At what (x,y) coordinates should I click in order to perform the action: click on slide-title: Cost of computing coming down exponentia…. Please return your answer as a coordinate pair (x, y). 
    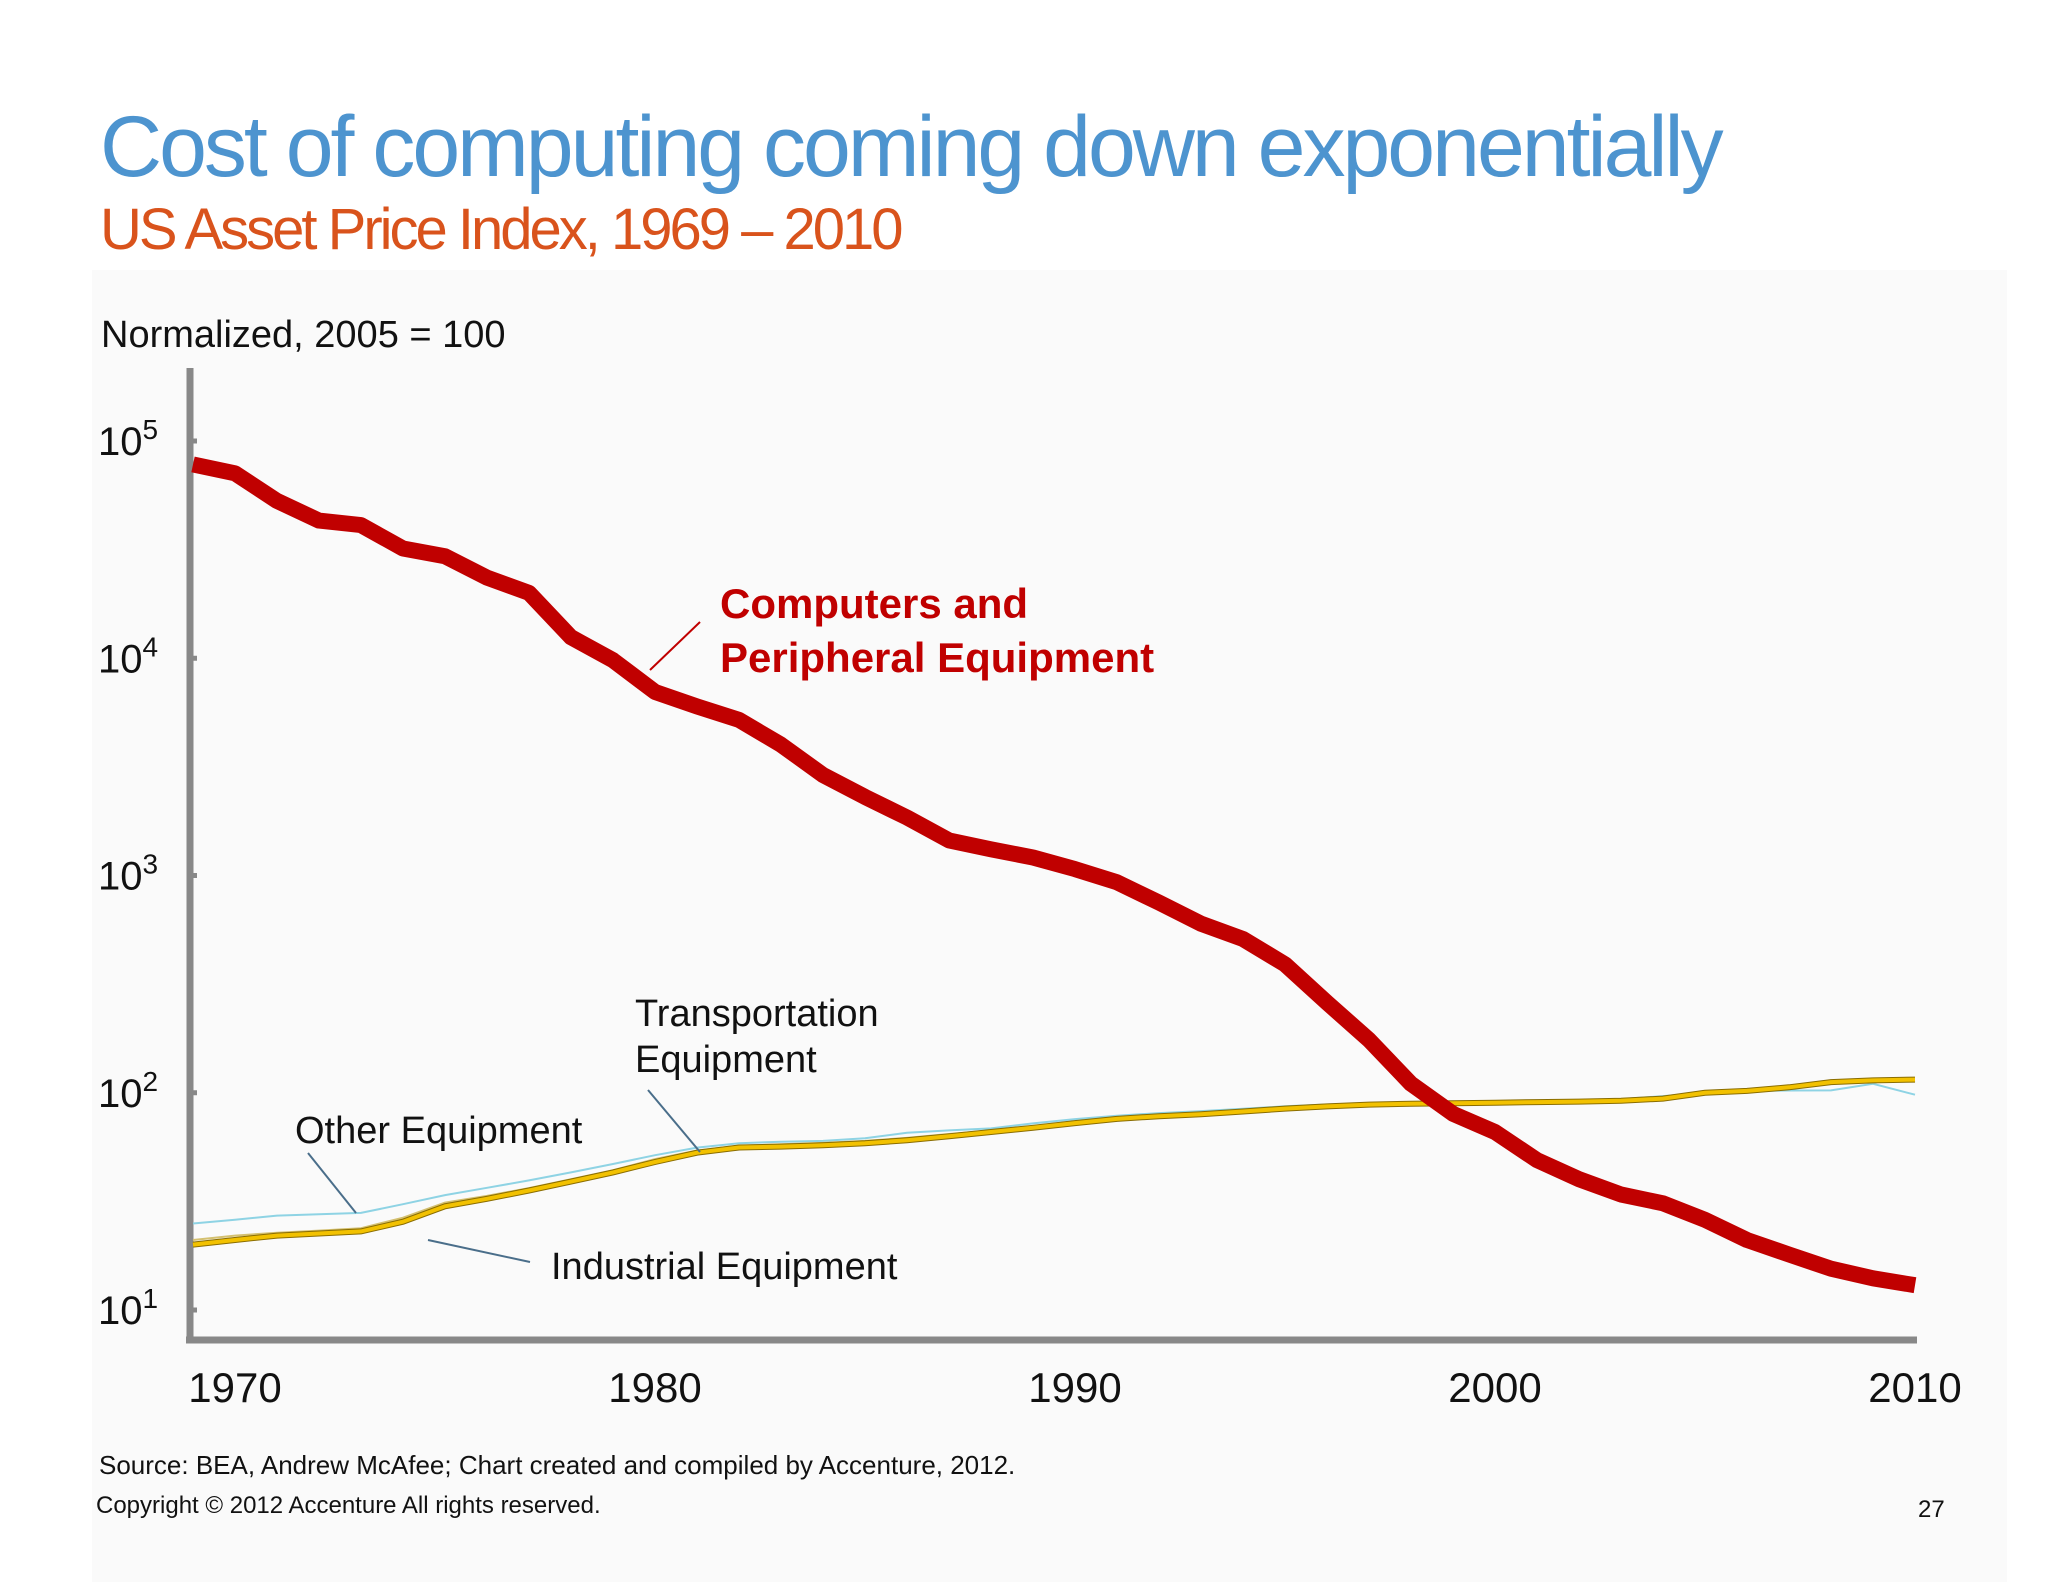
    Looking at the image, I should click on (912, 147).